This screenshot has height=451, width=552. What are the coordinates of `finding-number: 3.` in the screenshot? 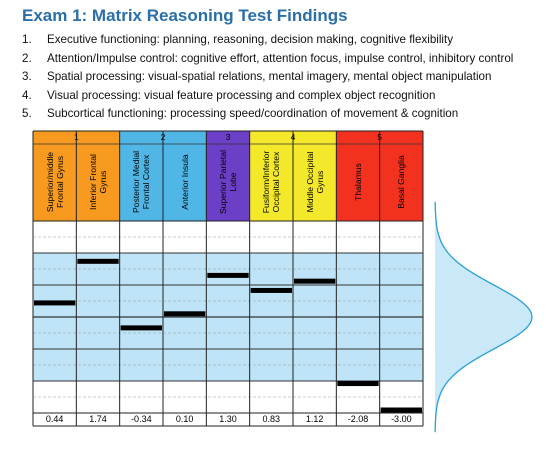 It's located at (27, 76).